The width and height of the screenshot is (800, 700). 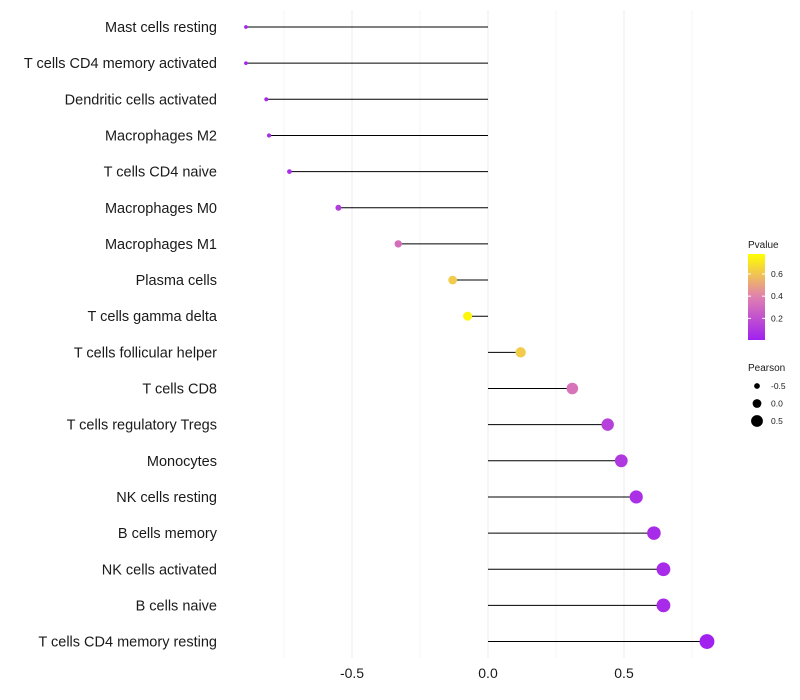 I want to click on x-tick-label: 0.0, so click(x=488, y=673).